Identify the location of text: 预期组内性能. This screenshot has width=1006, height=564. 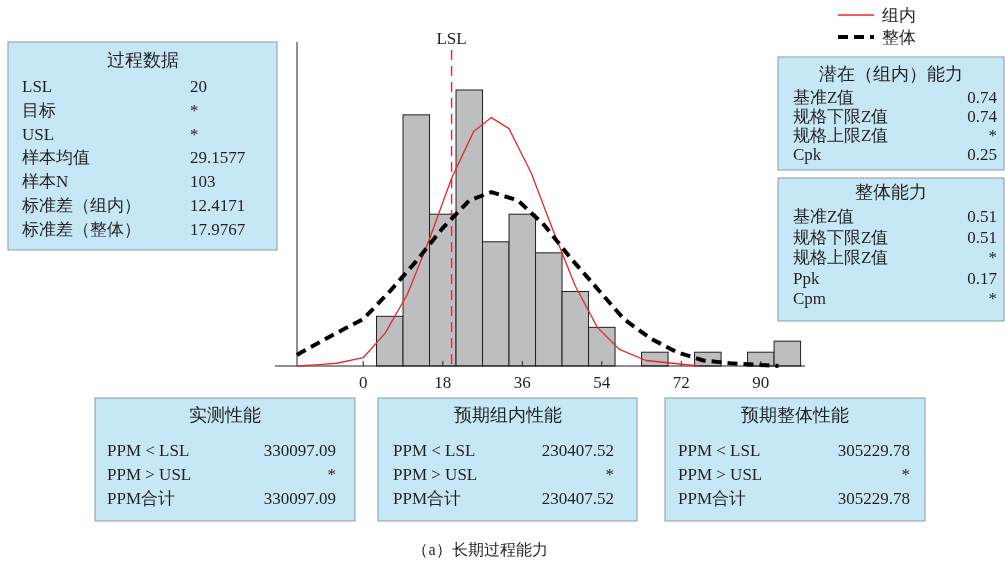
(507, 415).